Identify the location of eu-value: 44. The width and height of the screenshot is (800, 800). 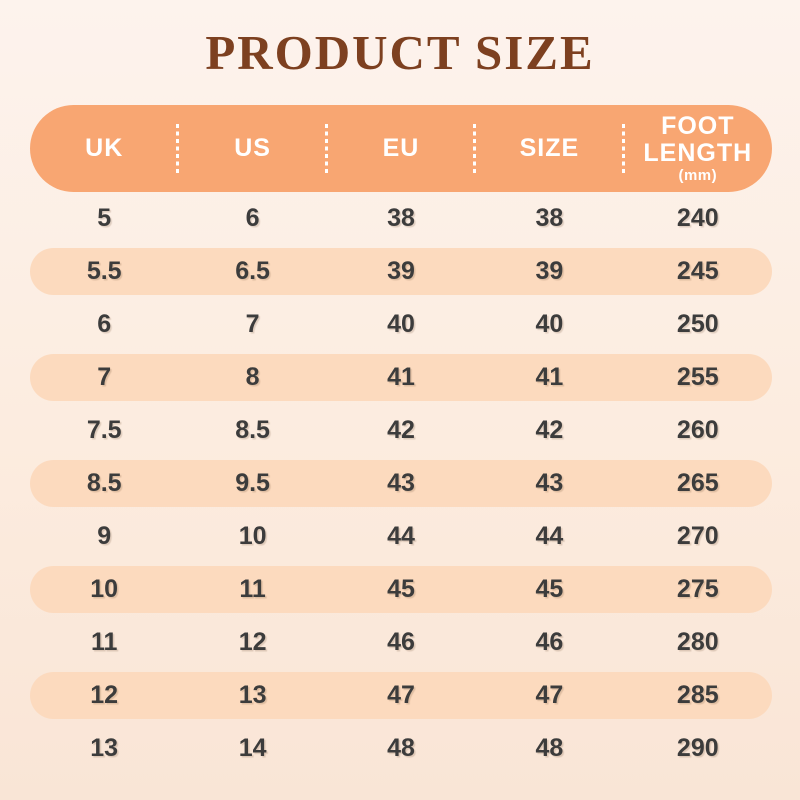
(401, 536).